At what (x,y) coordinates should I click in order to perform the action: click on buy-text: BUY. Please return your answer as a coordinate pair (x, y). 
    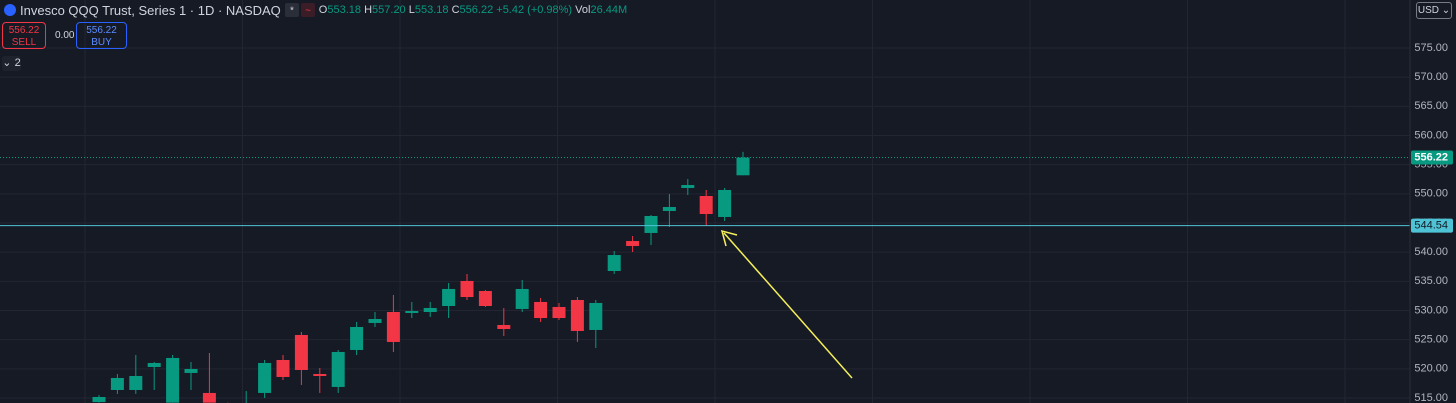
    Looking at the image, I should click on (101, 42).